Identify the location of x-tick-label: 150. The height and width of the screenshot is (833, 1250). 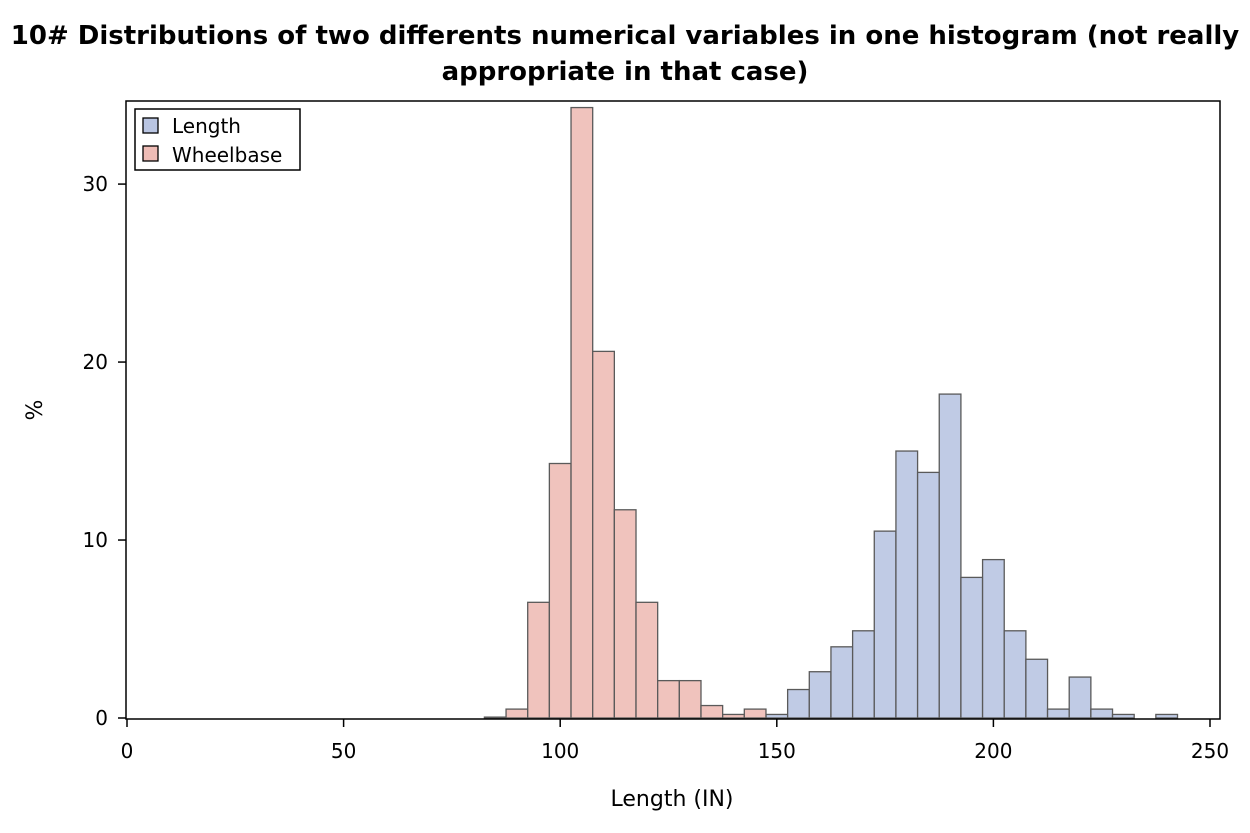
(777, 751).